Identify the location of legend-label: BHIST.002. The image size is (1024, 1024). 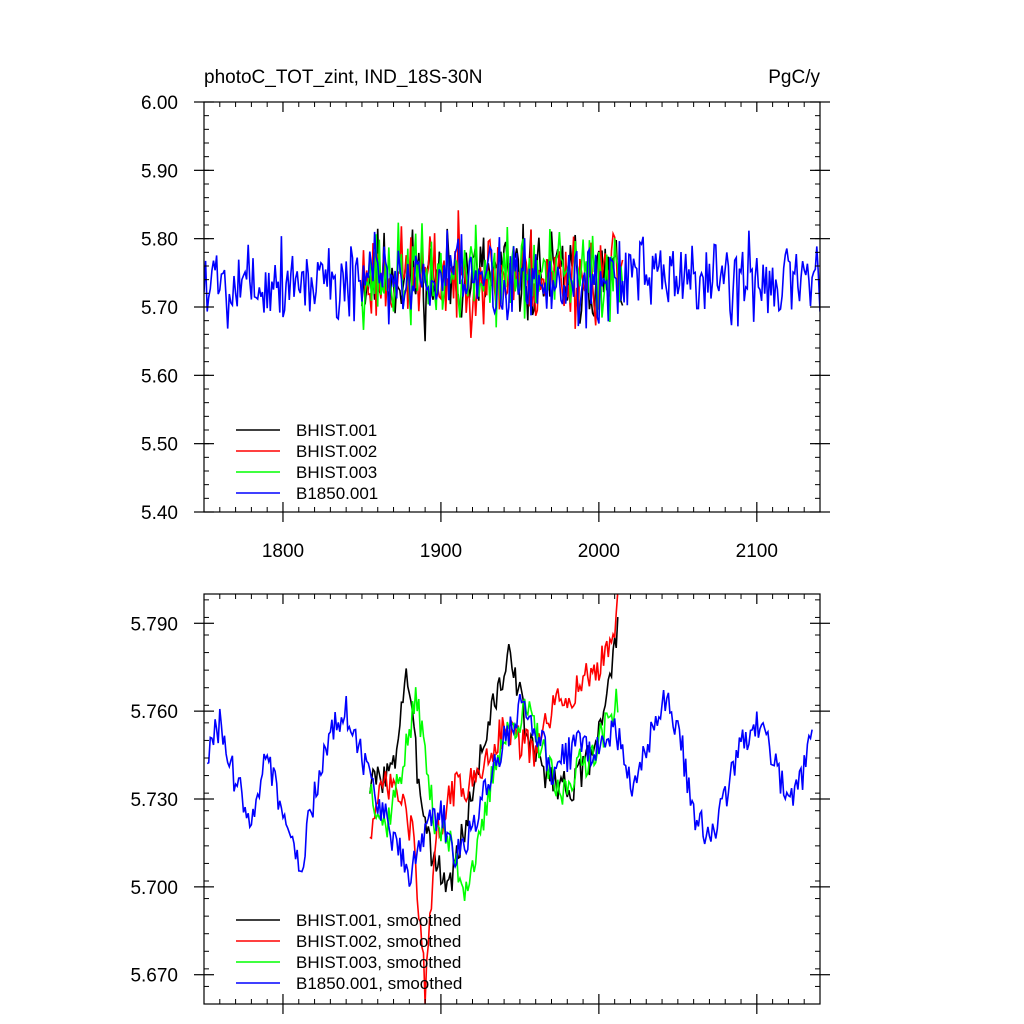
(336, 451).